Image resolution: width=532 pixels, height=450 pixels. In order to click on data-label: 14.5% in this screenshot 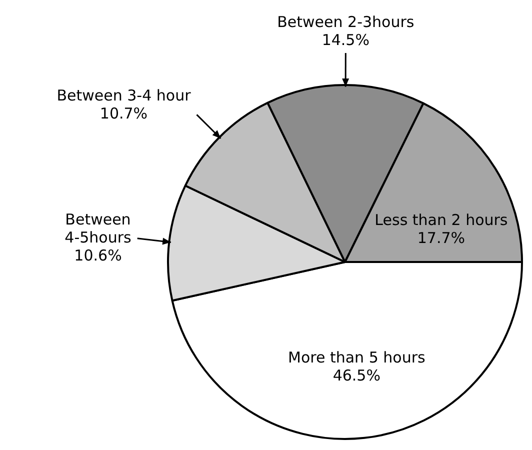, I will do `click(346, 39)`.